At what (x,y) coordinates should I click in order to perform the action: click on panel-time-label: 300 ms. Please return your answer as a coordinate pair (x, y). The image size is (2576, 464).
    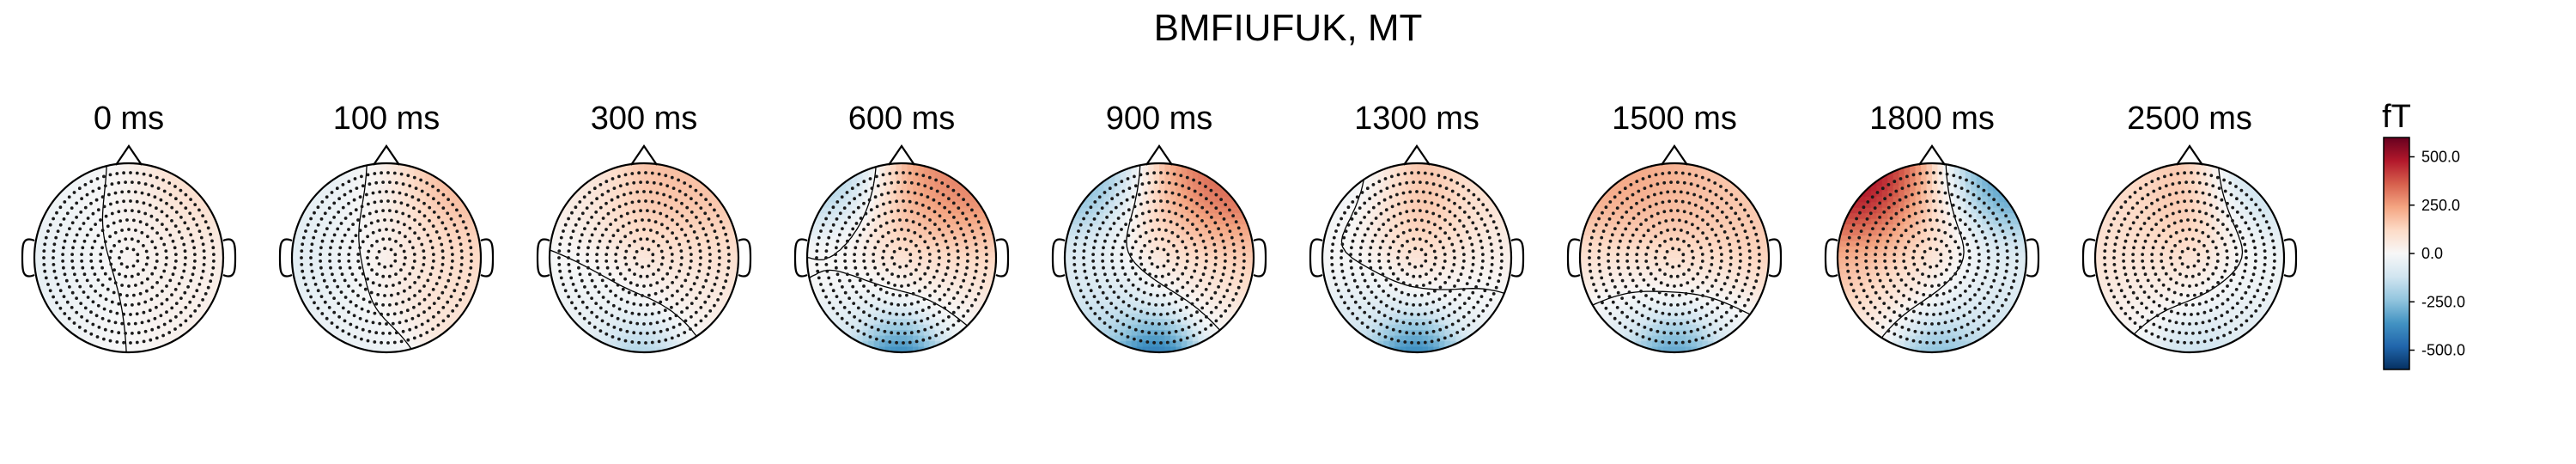
    Looking at the image, I should click on (644, 119).